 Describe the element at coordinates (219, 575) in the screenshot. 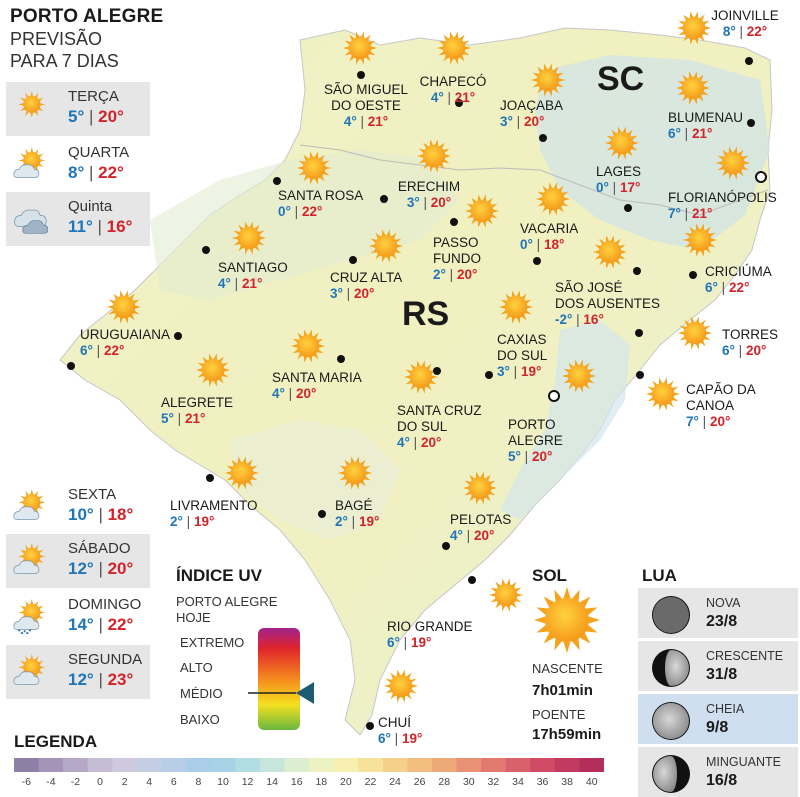

I see `uv-title: ÍNDICE UV` at that location.